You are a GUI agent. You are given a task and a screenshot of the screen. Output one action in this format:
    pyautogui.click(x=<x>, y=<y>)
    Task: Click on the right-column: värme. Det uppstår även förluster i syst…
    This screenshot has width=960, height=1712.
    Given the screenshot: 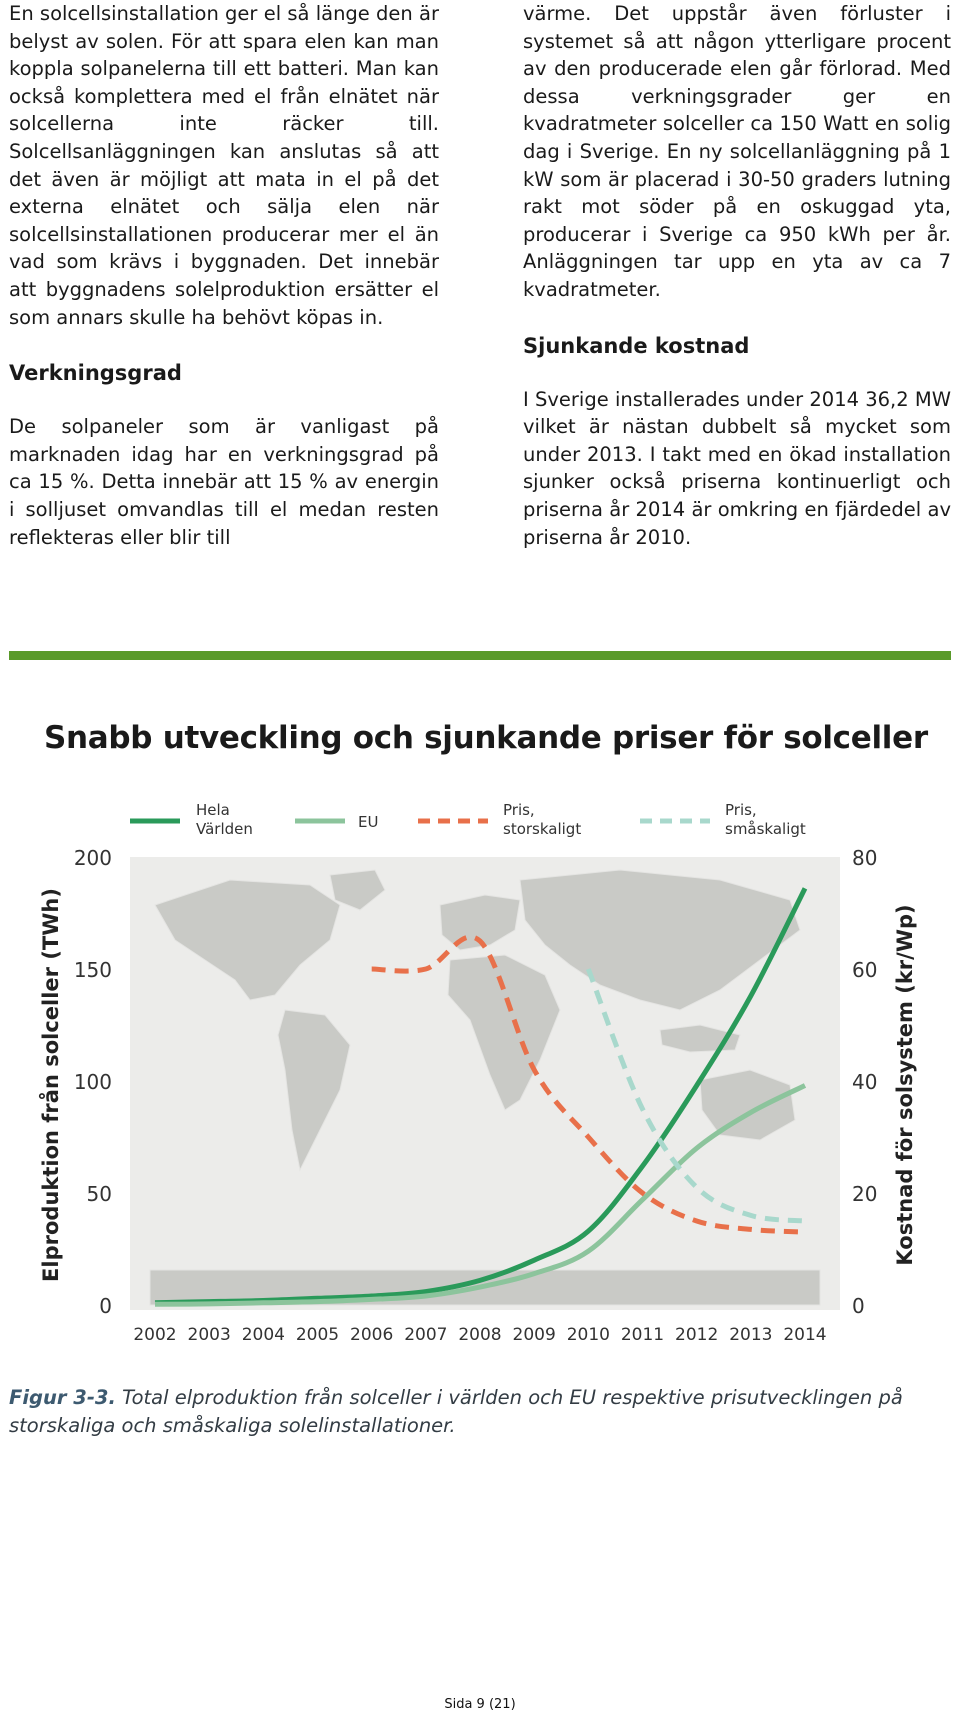 What is the action you would take?
    pyautogui.click(x=737, y=275)
    